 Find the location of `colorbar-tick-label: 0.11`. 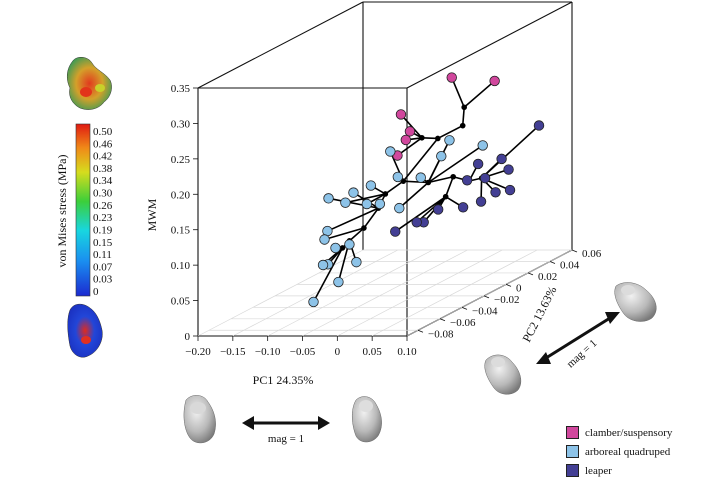

colorbar-tick-label: 0.11 is located at coordinates (102, 255).